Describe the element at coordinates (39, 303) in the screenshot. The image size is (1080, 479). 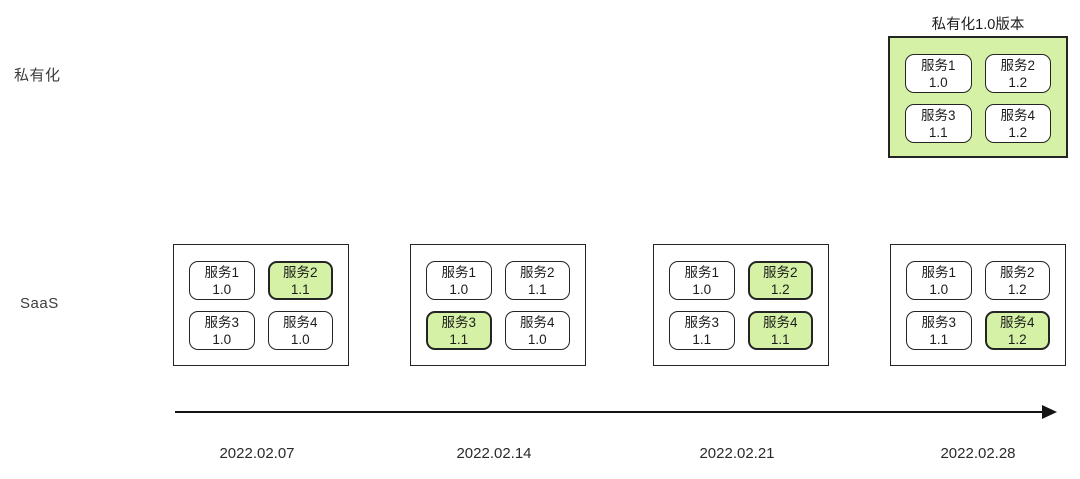
I see `row-label-saas: SaaS` at that location.